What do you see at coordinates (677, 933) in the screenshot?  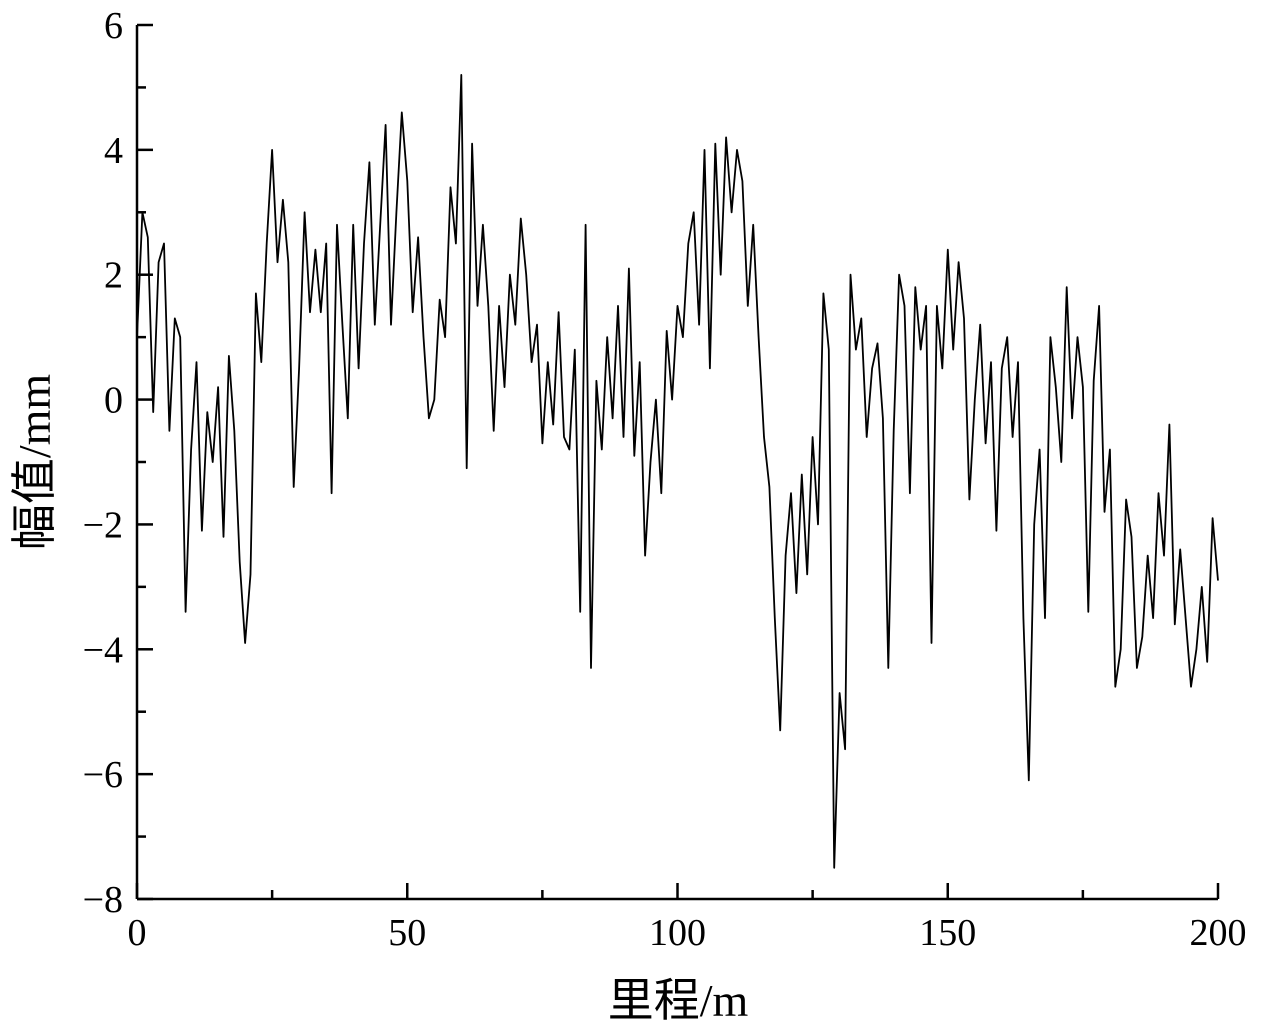 I see `x-tick-label: 100` at bounding box center [677, 933].